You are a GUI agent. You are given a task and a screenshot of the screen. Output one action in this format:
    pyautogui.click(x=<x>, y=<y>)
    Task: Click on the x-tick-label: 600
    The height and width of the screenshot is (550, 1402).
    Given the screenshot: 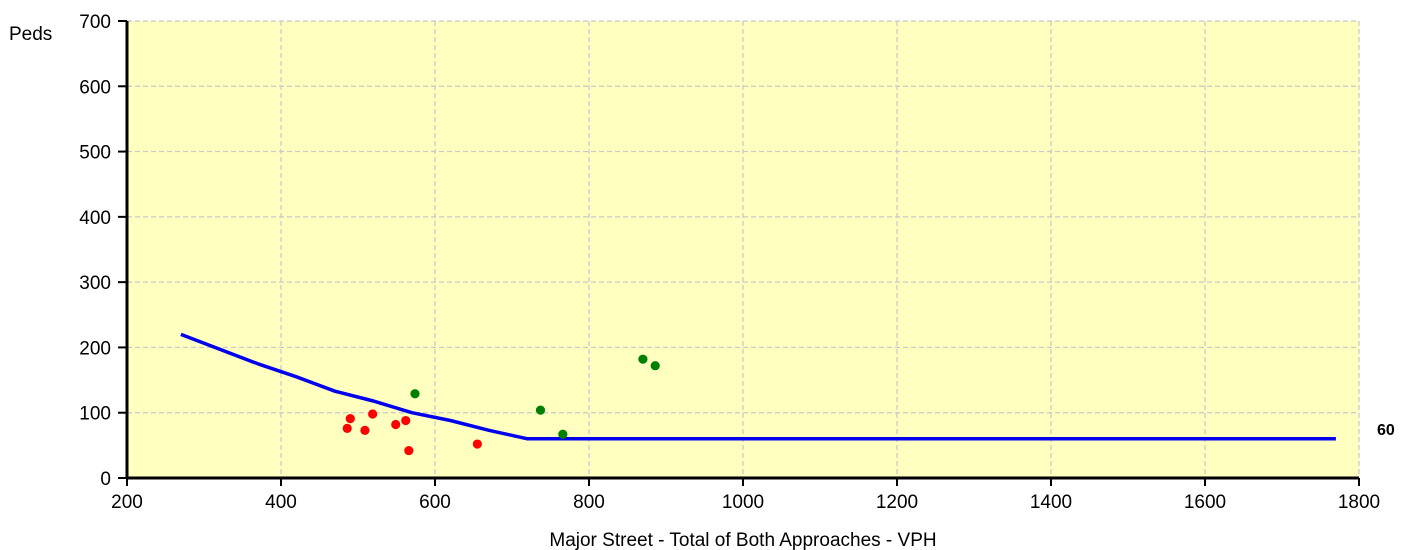 What is the action you would take?
    pyautogui.click(x=435, y=502)
    